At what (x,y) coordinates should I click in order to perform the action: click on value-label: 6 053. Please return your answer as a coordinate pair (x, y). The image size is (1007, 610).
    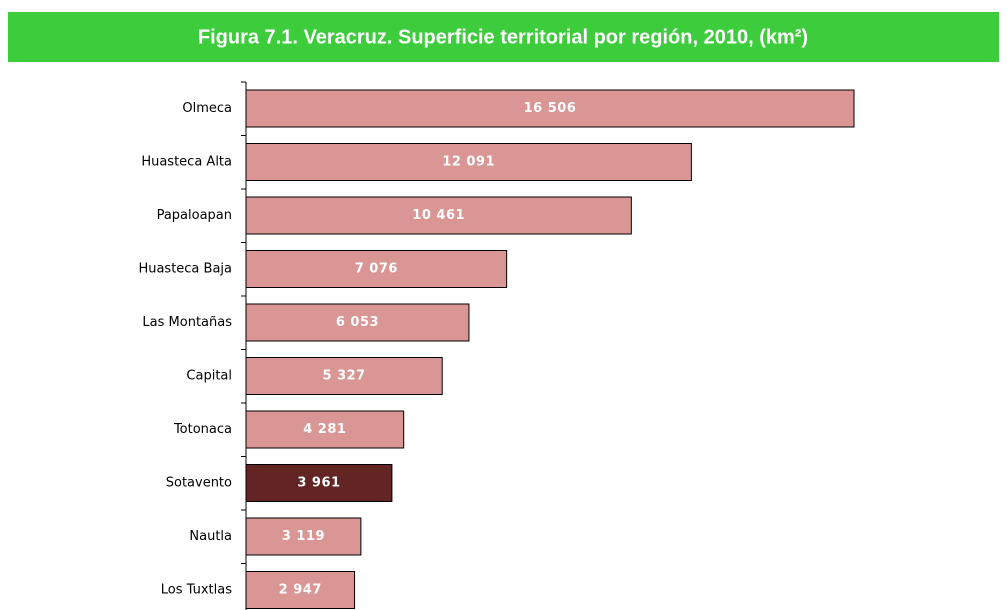
    Looking at the image, I should click on (357, 322).